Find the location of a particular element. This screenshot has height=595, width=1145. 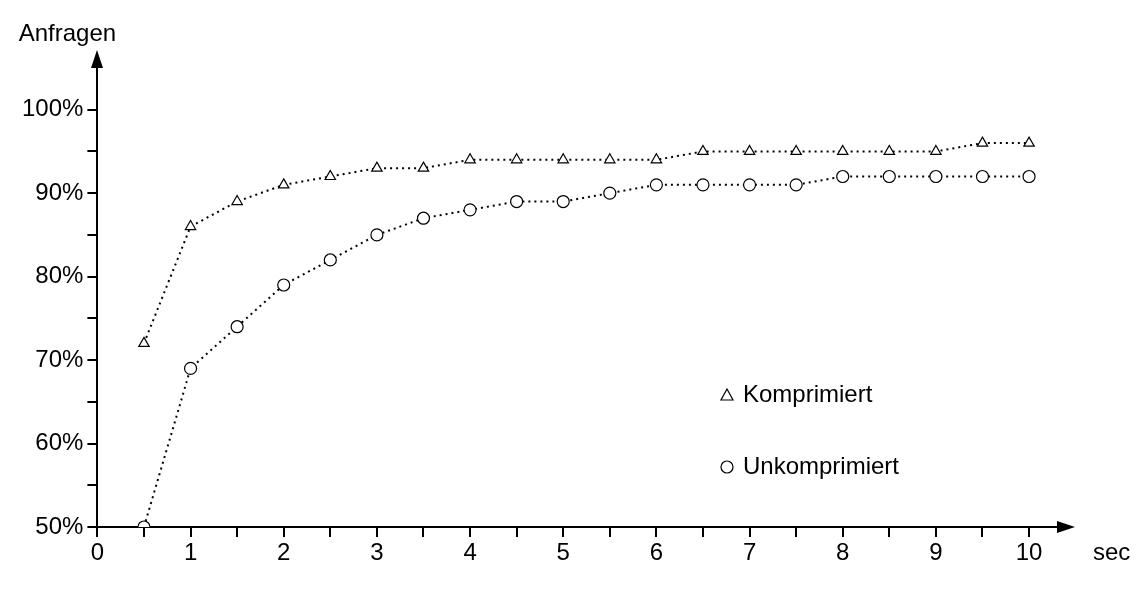

legend-label: Komprimiert is located at coordinates (808, 393).